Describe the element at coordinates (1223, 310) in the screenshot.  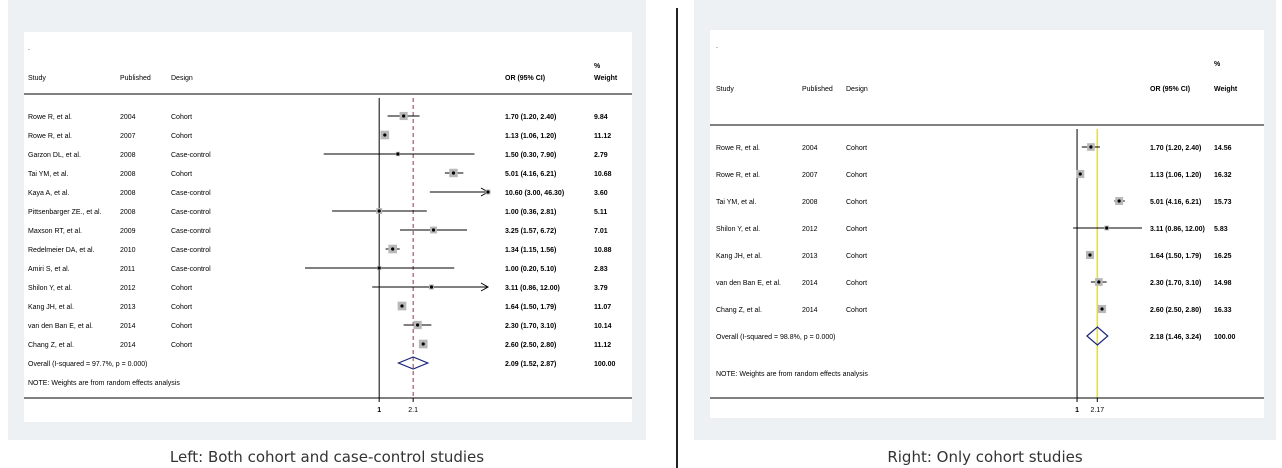
I see `study-weight: 16.33` at that location.